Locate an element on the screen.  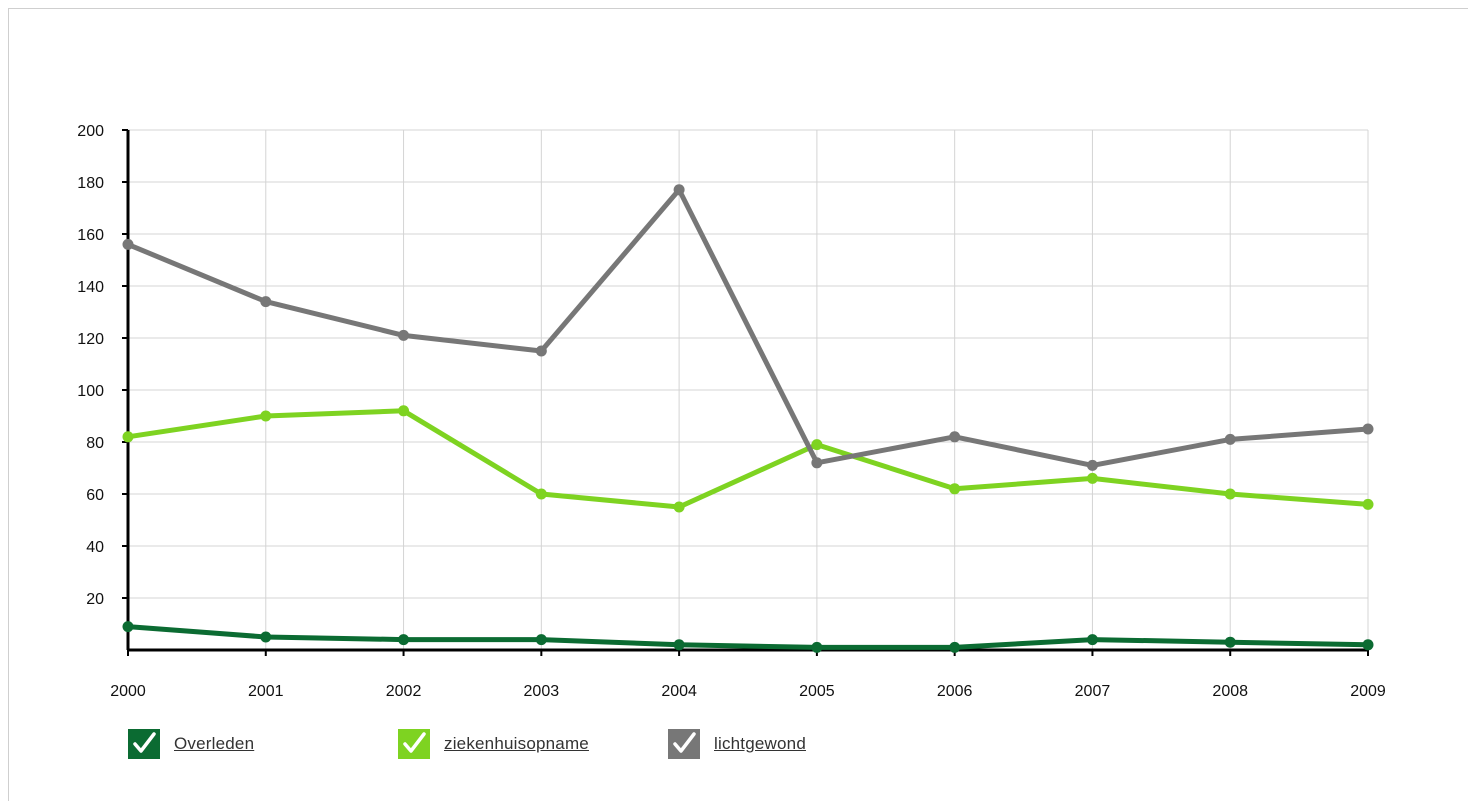
x-tick-label: 2007 is located at coordinates (1093, 691).